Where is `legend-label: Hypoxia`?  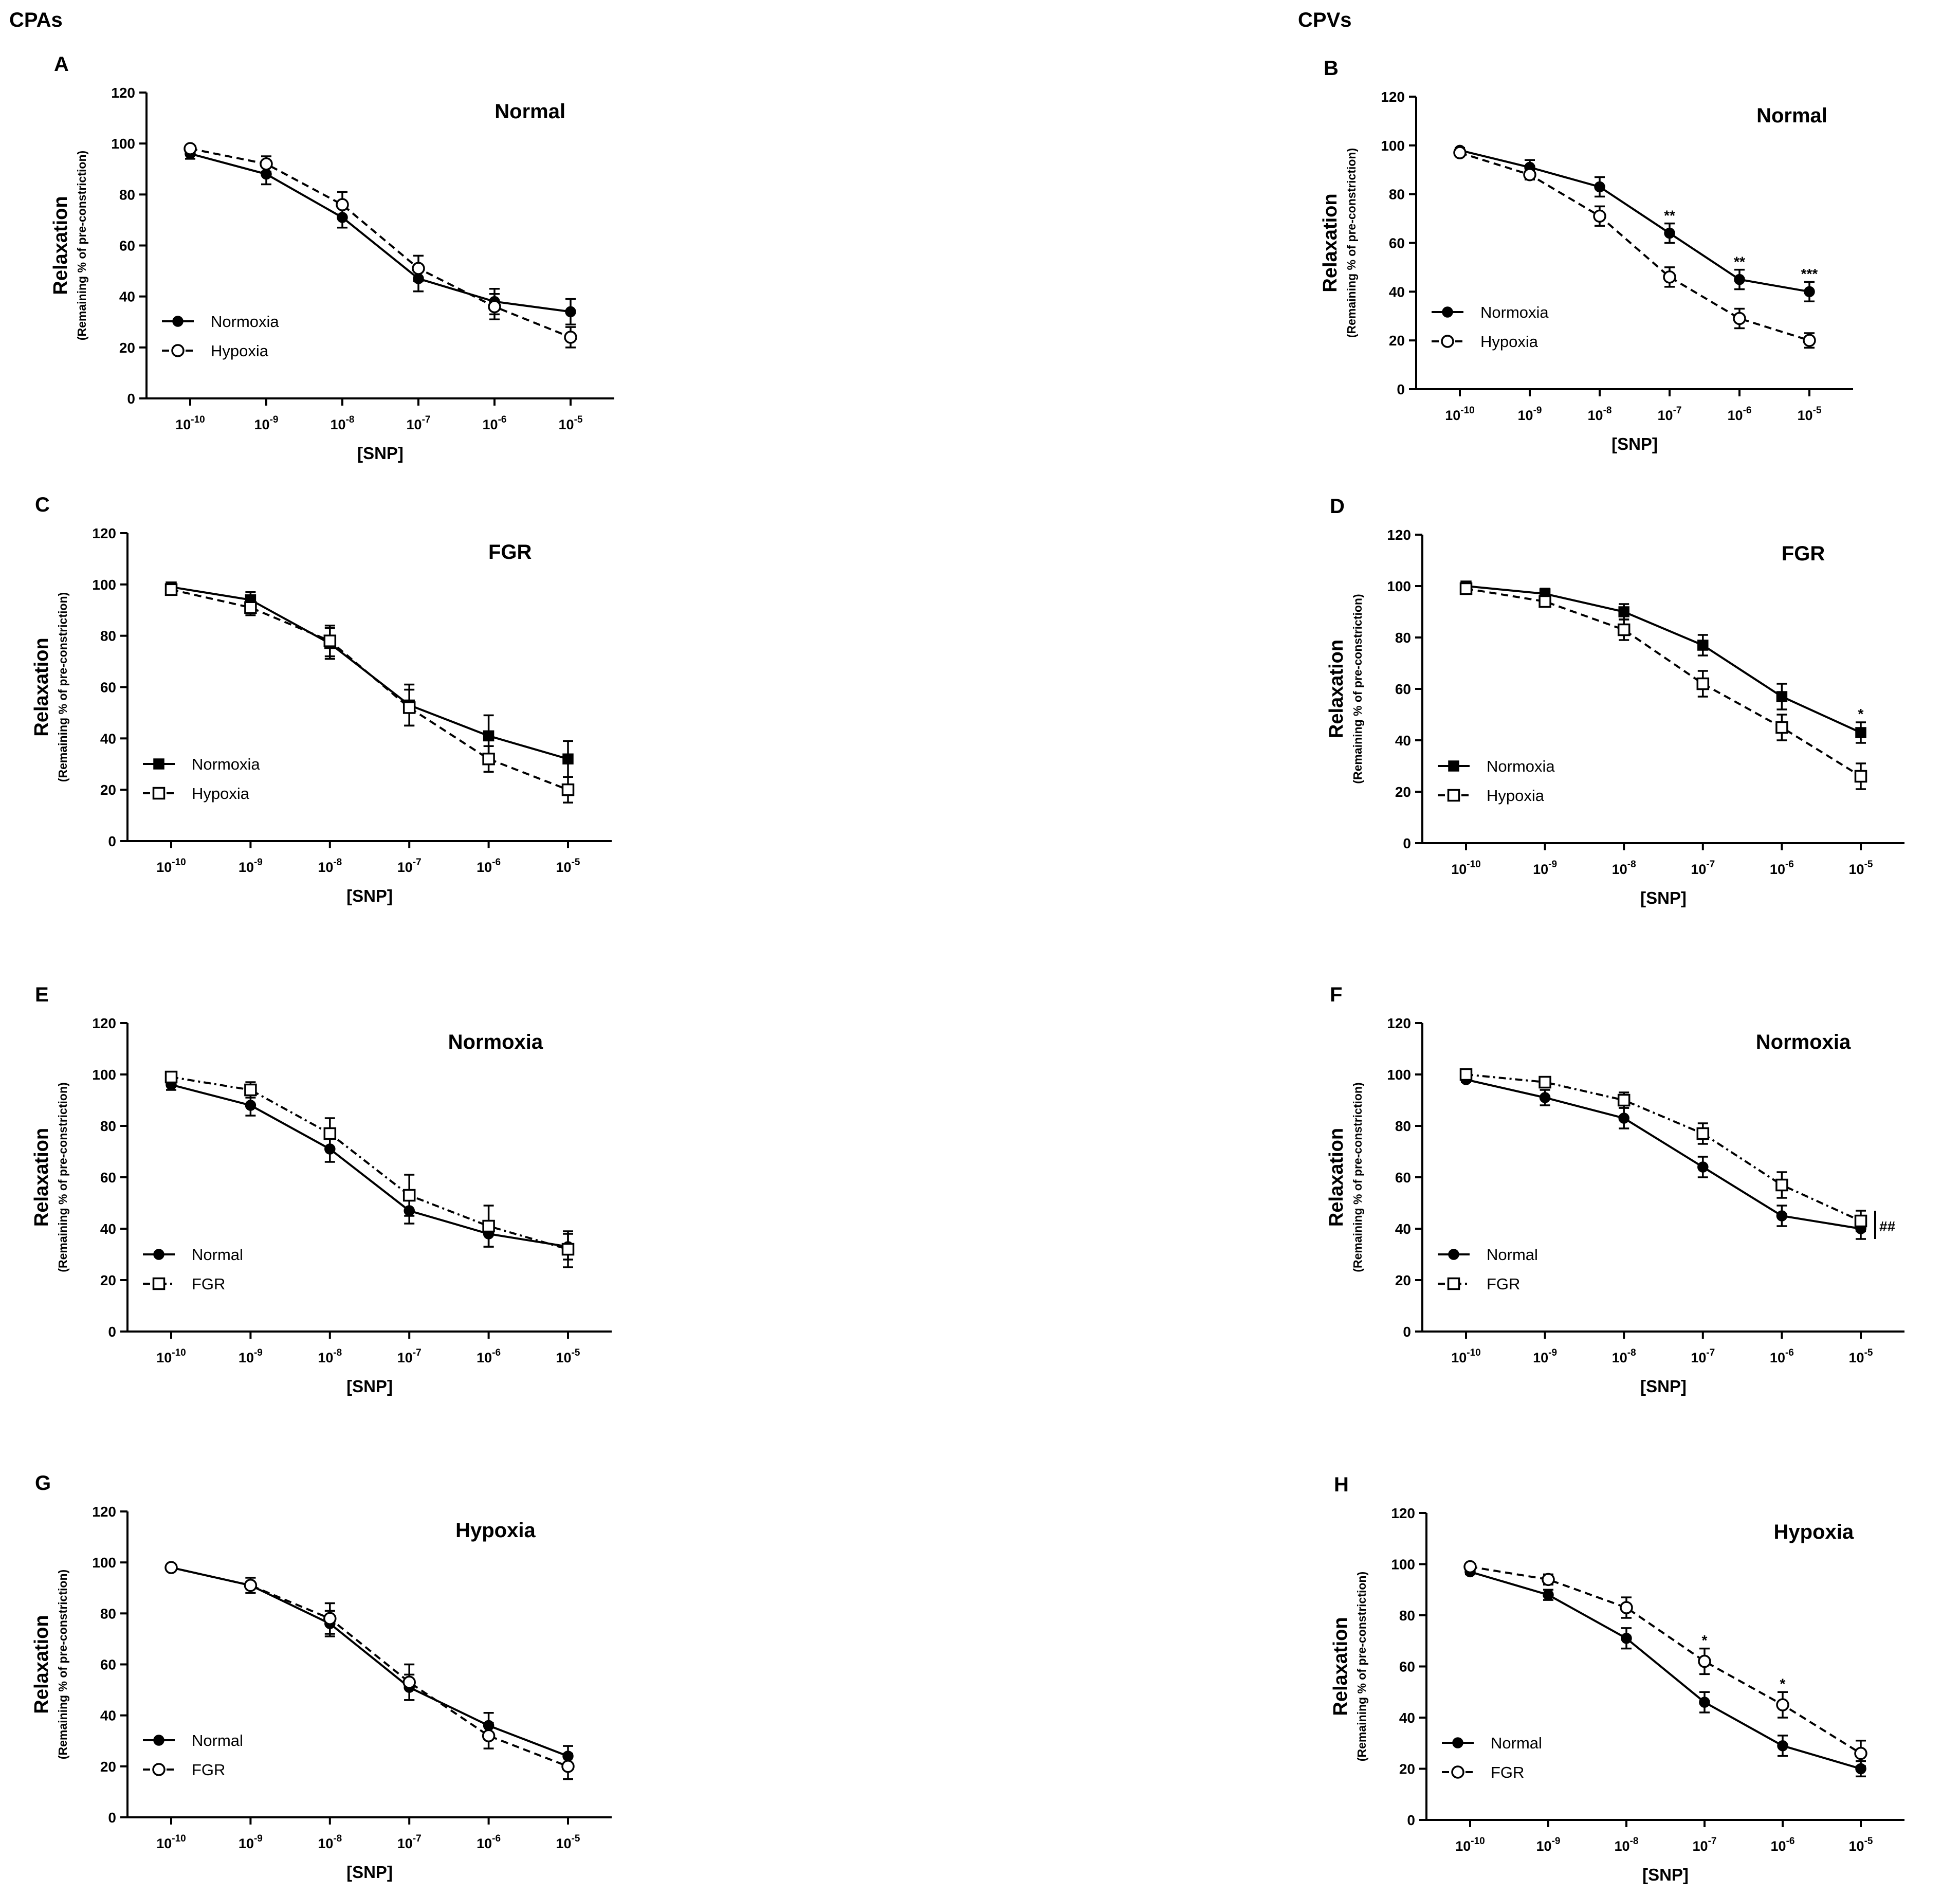 legend-label: Hypoxia is located at coordinates (221, 794).